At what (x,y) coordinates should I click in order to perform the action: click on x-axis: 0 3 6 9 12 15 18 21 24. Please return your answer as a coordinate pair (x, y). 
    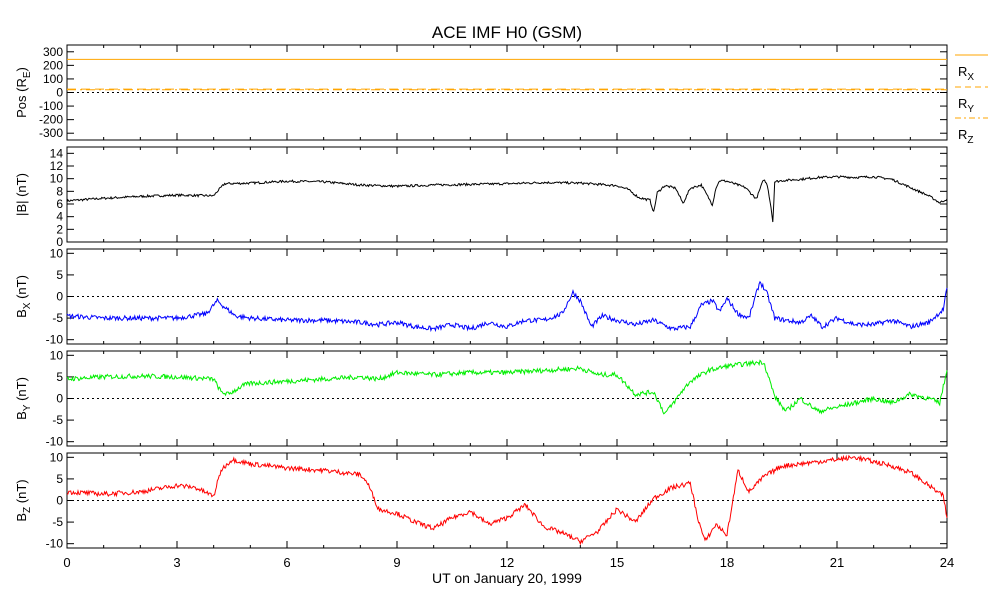
    Looking at the image, I should click on (508, 562).